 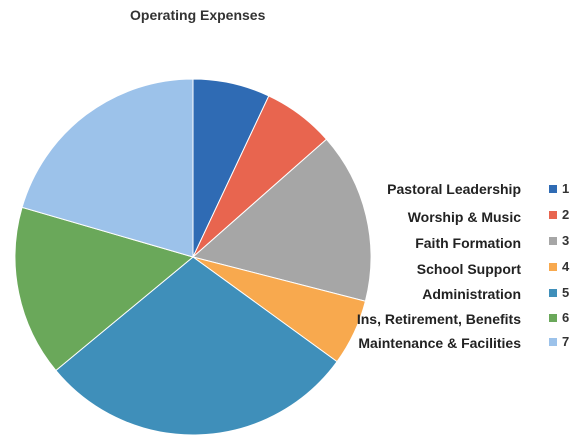 I want to click on legend-label: 3, so click(x=566, y=240).